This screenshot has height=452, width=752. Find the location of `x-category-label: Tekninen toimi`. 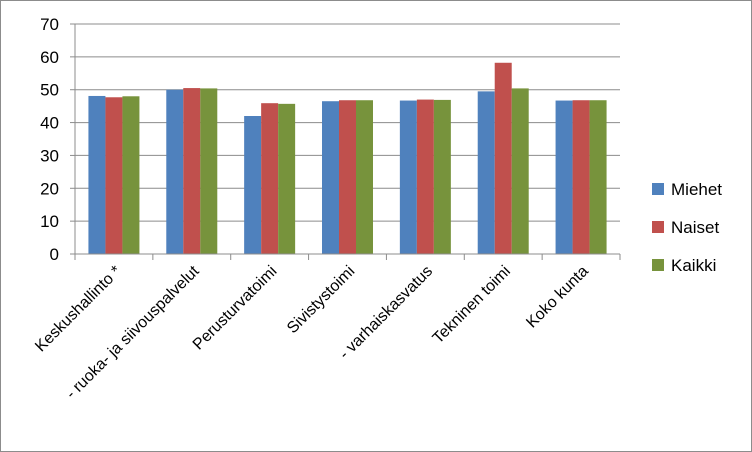

x-category-label: Tekninen toimi is located at coordinates (472, 305).